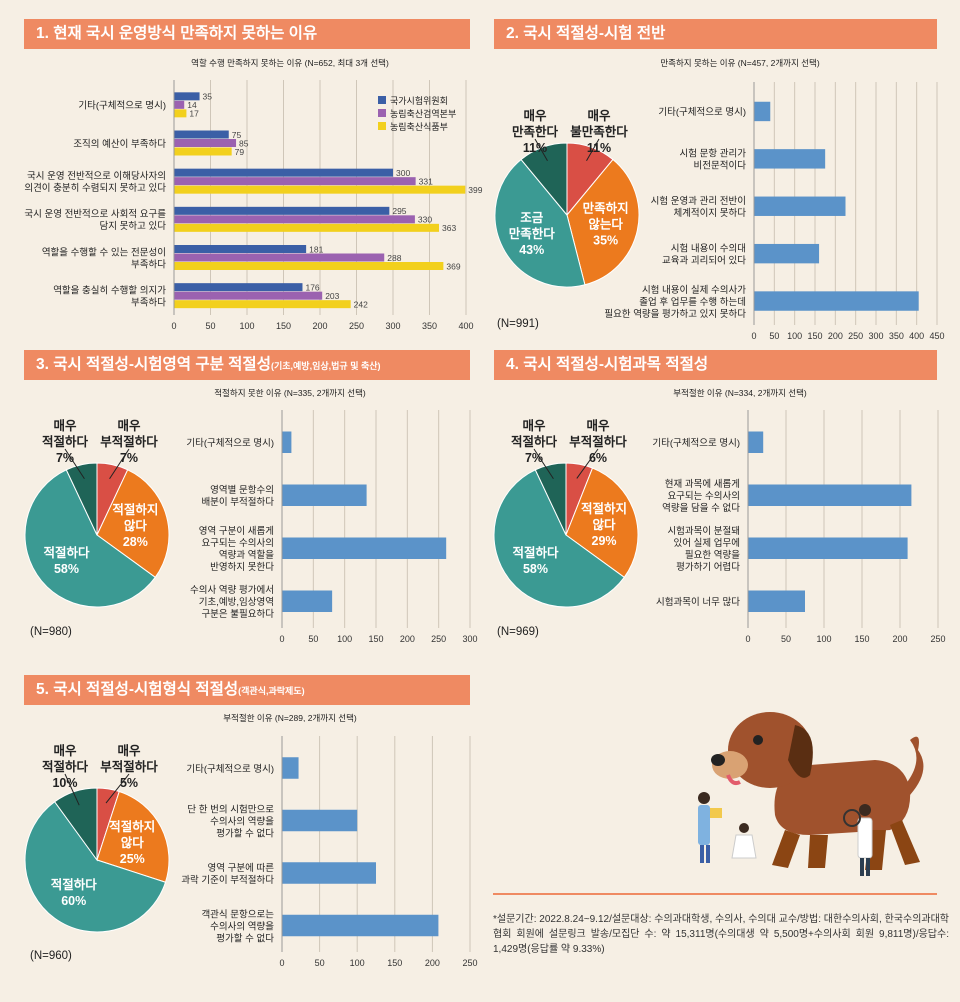  What do you see at coordinates (246, 555) in the screenshot?
I see `category-label: 역량과 역할을` at bounding box center [246, 555].